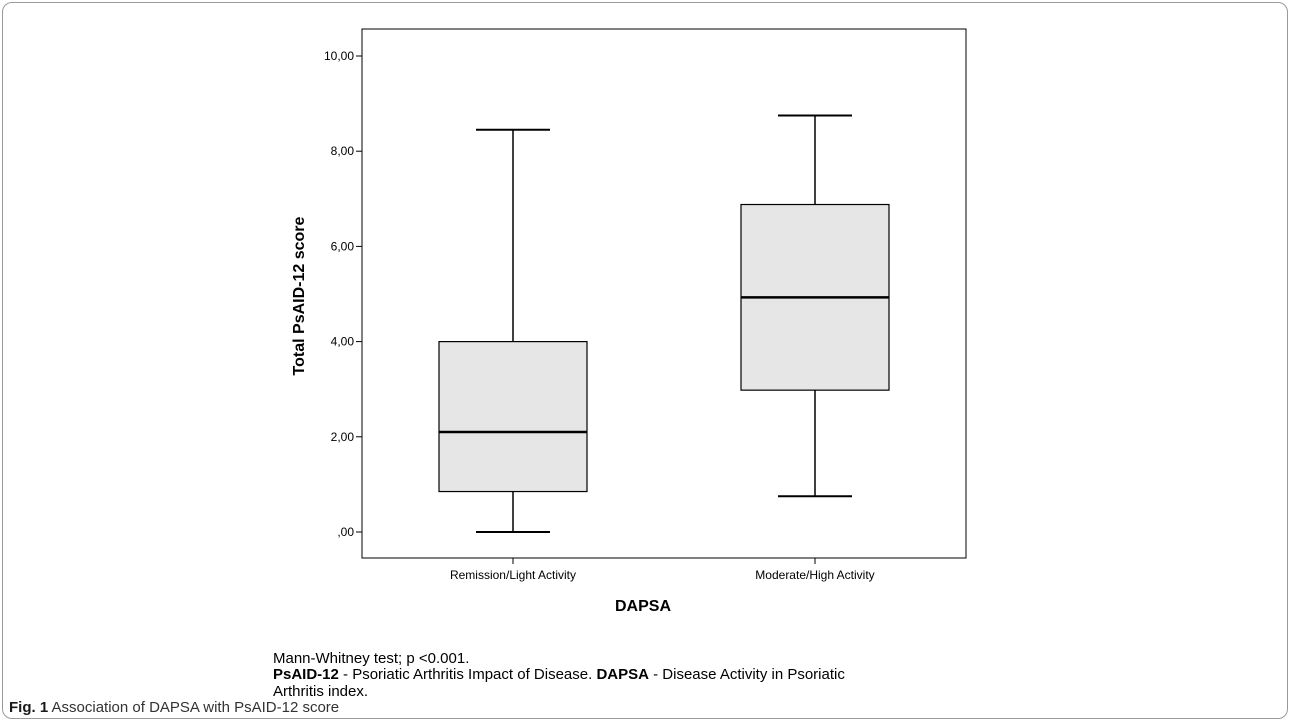 The height and width of the screenshot is (723, 1292). Describe the element at coordinates (339, 56) in the screenshot. I see `y-tick-label: 10,00` at that location.